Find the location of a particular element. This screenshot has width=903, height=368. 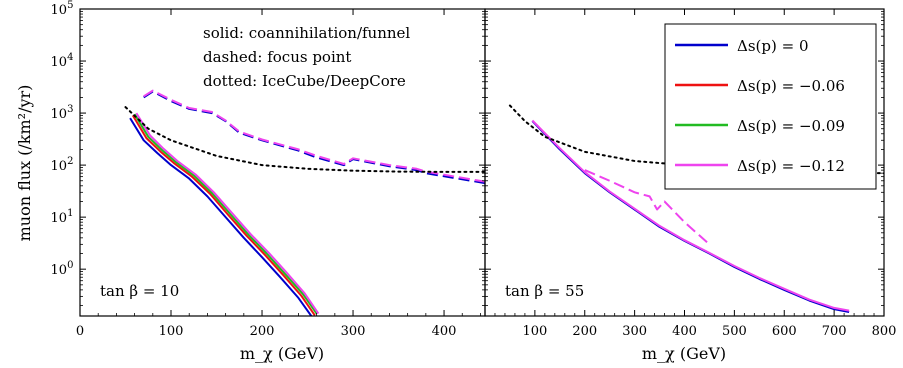

right-x-tick-label: 600 is located at coordinates (784, 331).